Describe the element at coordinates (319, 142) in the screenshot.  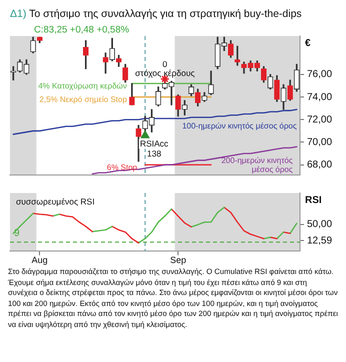
I see `y-tick-label: 70,00` at that location.